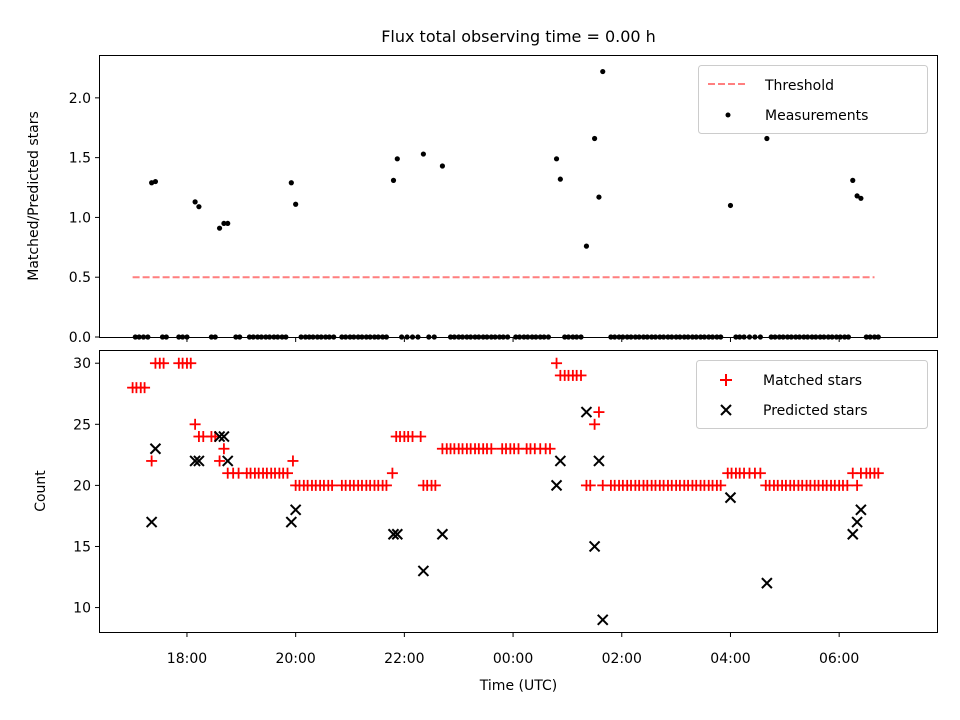 This screenshot has width=960, height=720. Describe the element at coordinates (80, 99) in the screenshot. I see `top-y-tick-label: 2.0` at that location.